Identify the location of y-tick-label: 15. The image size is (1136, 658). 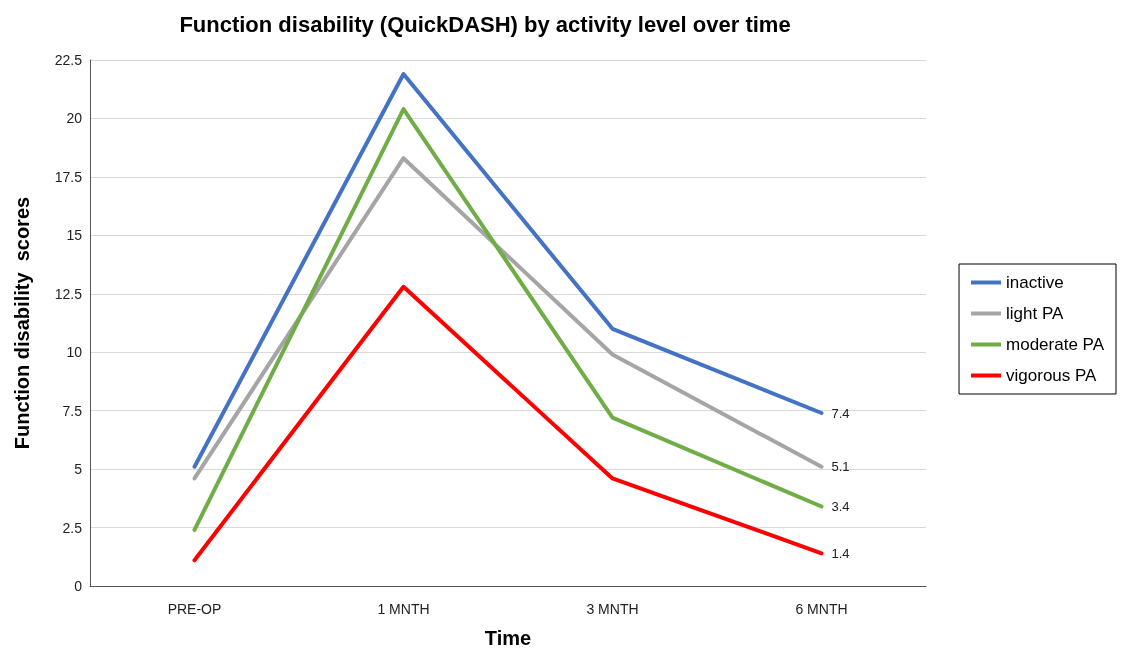
(74, 235).